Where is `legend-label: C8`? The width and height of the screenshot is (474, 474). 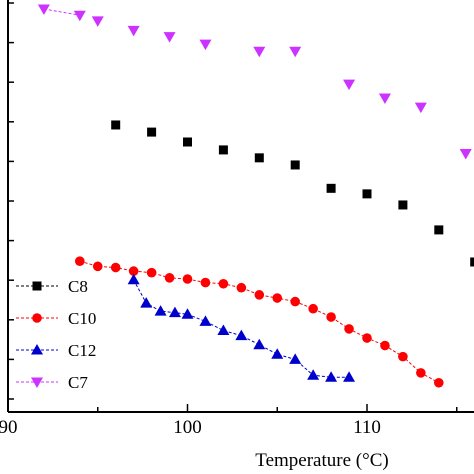 legend-label: C8 is located at coordinates (78, 286).